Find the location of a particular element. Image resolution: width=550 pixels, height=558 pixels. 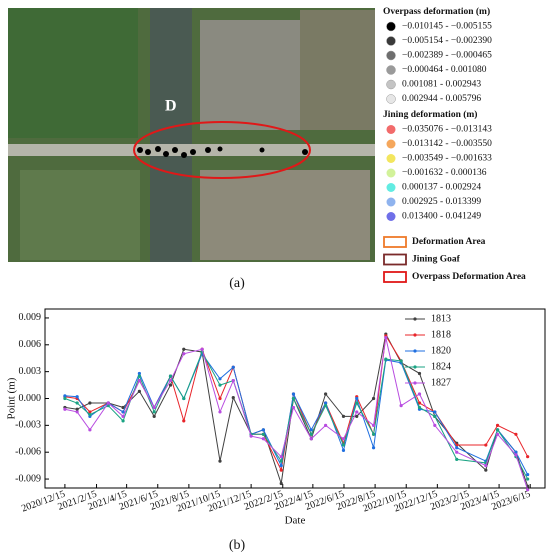

legend-label: Jining Goaf is located at coordinates (436, 260).